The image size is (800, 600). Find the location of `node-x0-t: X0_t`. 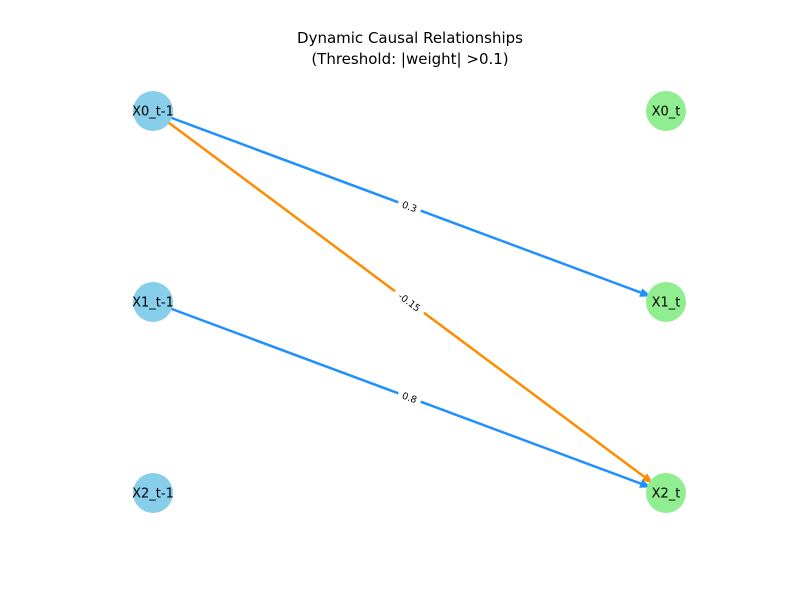

node-x0-t: X0_t is located at coordinates (666, 111).